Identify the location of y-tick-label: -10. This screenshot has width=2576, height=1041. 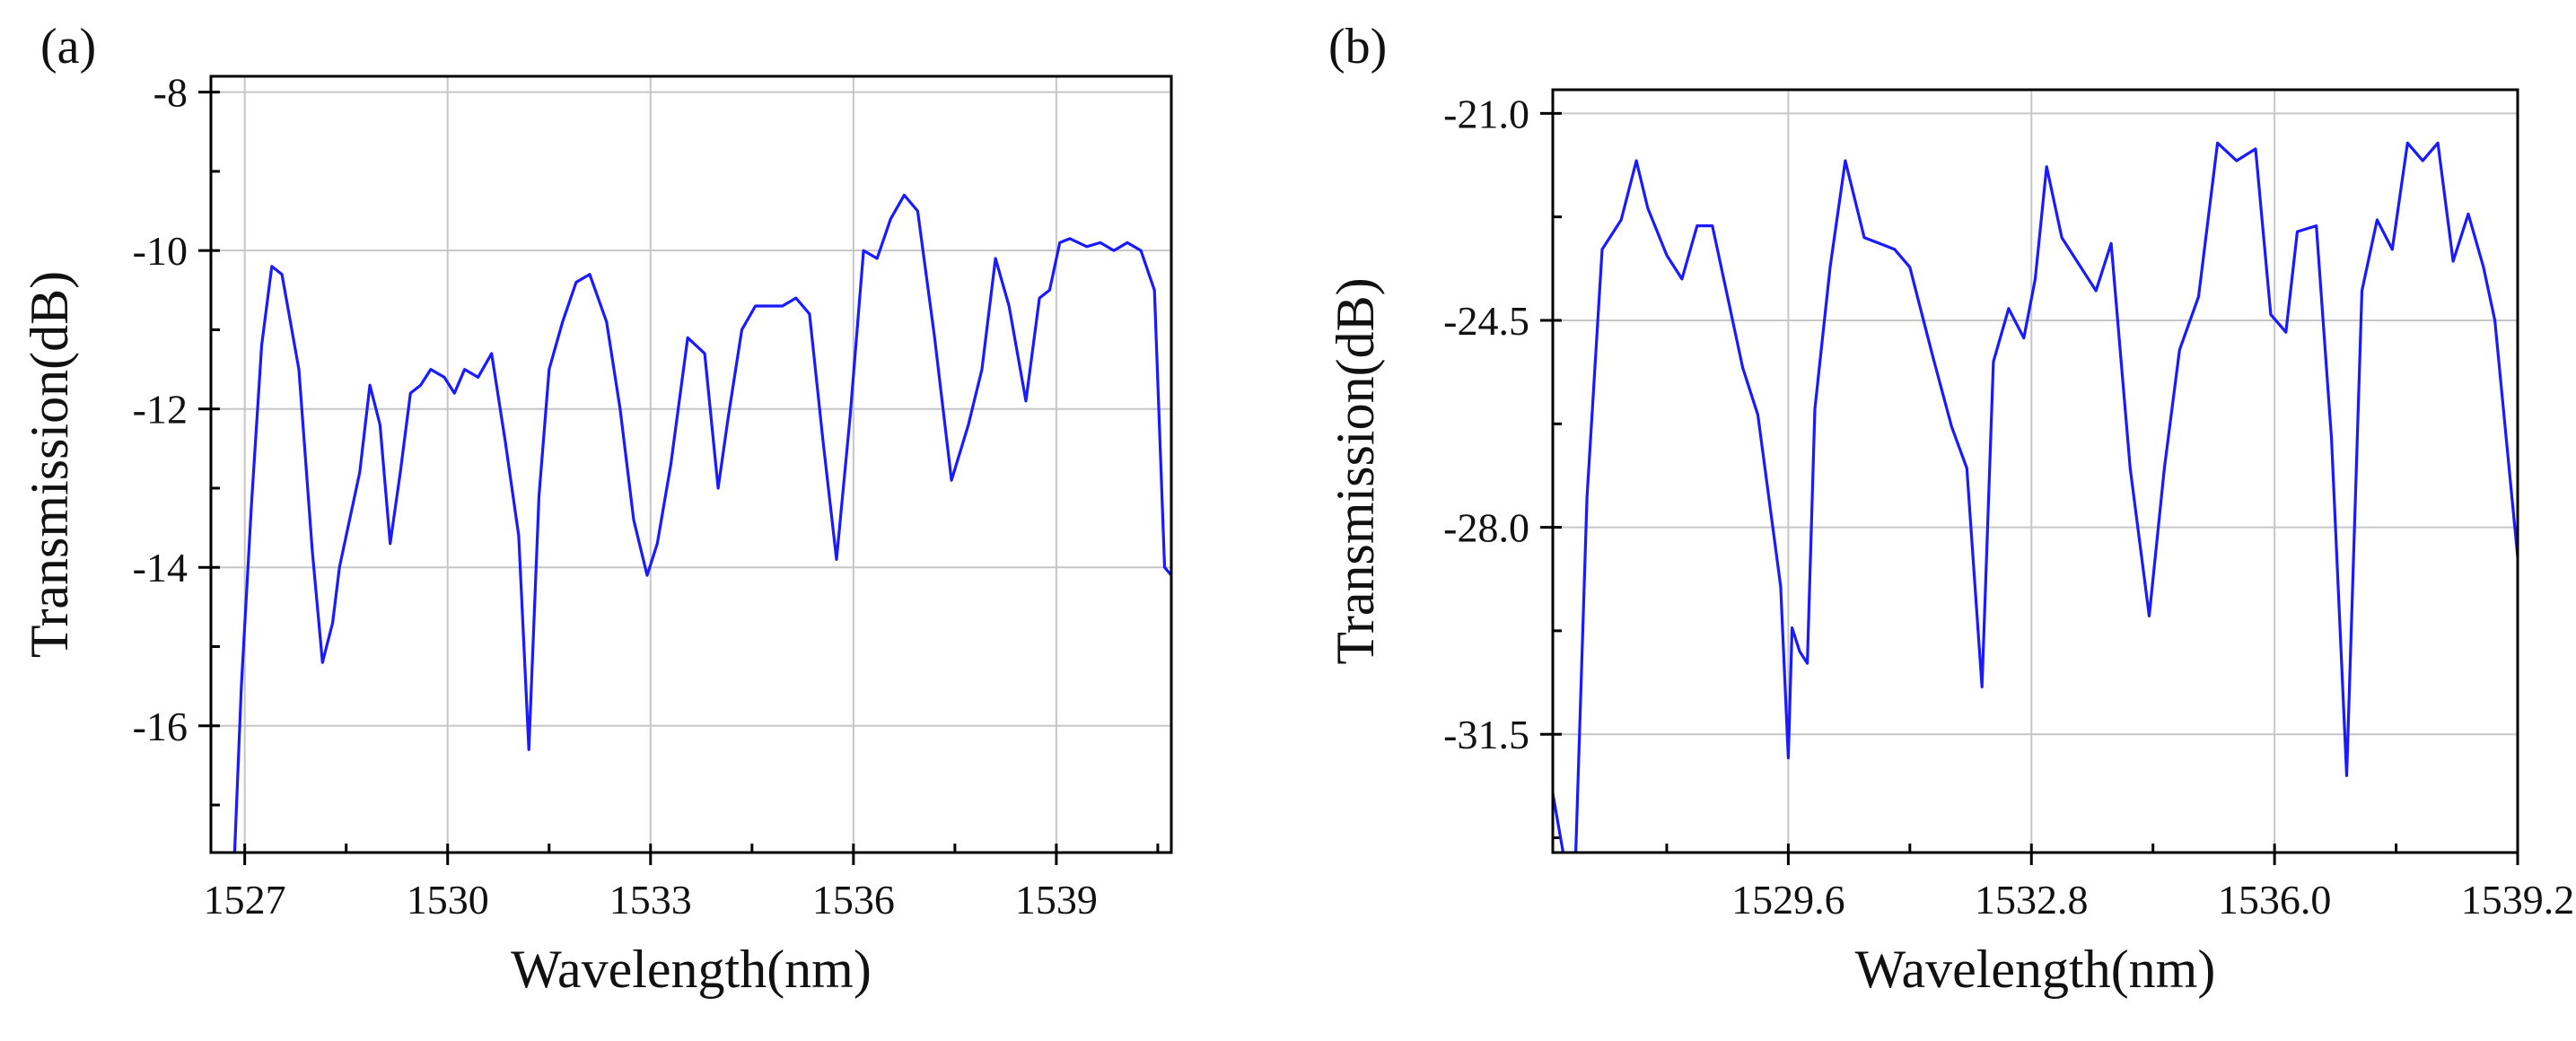
(160, 251).